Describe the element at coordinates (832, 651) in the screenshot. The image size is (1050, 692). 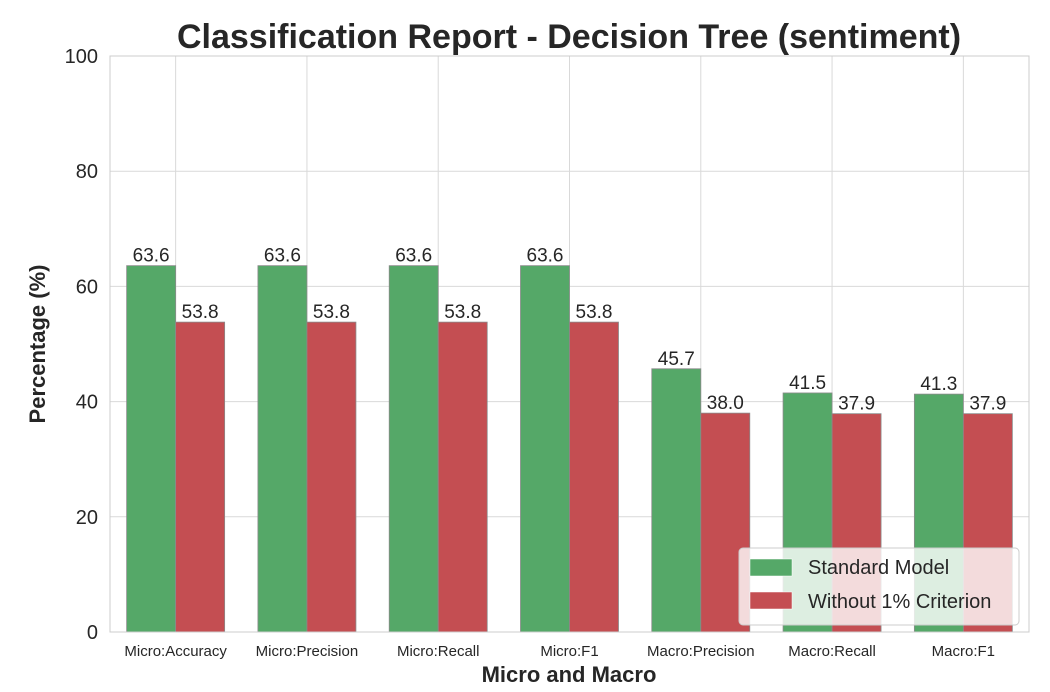
I see `x-tick-label: Macro:Recall` at that location.